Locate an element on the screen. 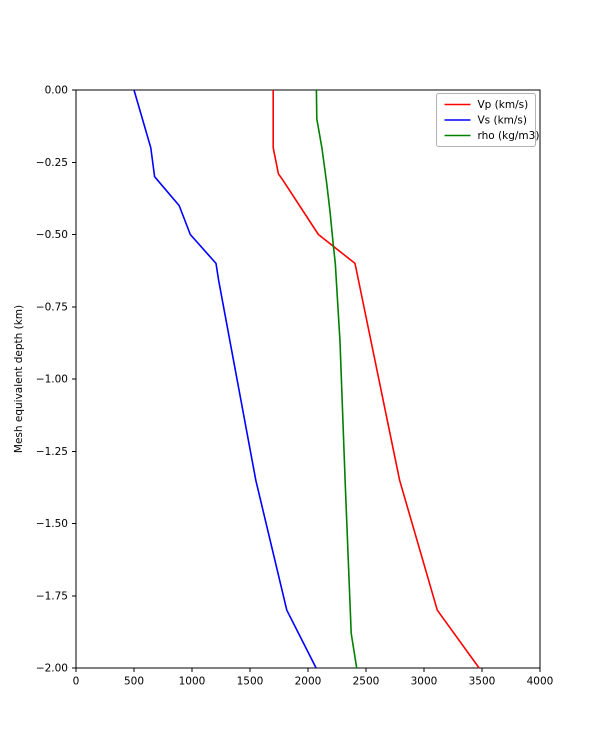 This screenshot has height=750, width=600. x-tick-label: 500 is located at coordinates (134, 682).